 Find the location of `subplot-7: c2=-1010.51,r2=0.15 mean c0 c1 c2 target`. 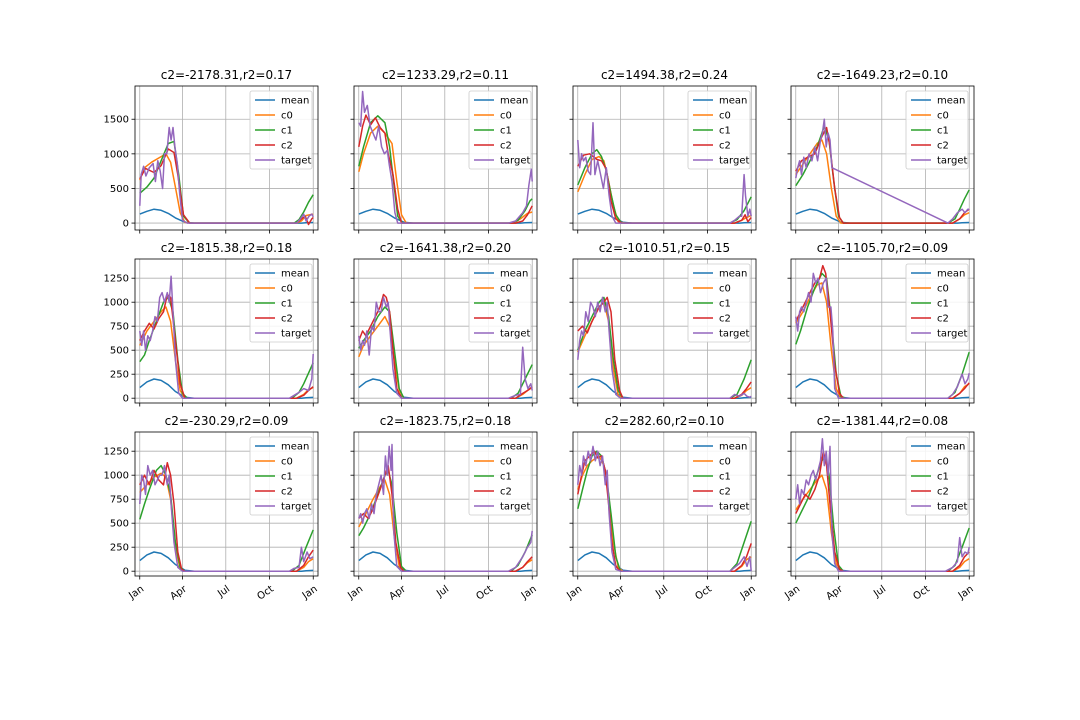

subplot-7: c2=-1010.51,r2=0.15 mean c0 c1 c2 target is located at coordinates (663, 324).